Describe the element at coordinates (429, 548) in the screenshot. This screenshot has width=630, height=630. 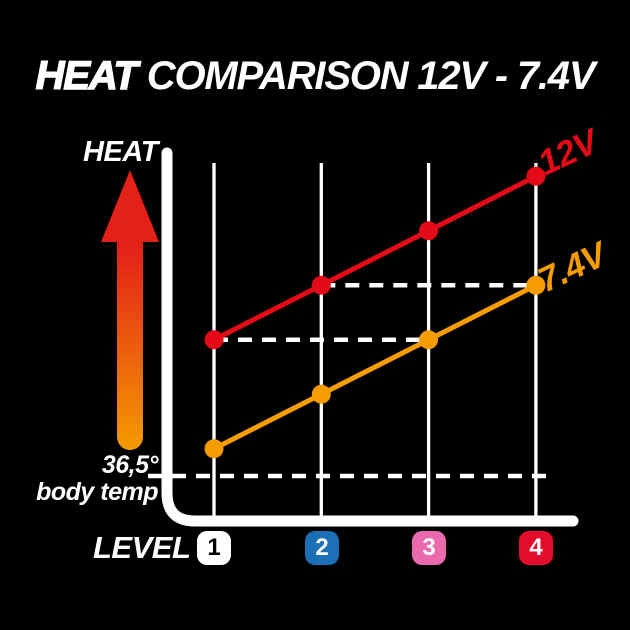
I see `level-badge-3: 3` at that location.